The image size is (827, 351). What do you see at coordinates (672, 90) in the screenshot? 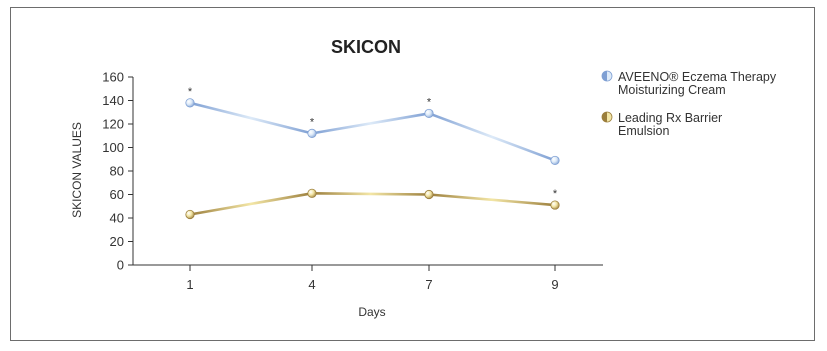
I see `legend-label: Moisturizing Cream` at bounding box center [672, 90].